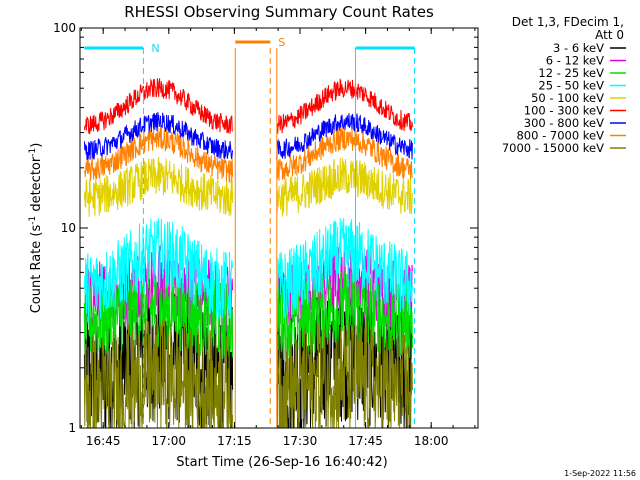 This screenshot has width=640, height=480. Describe the element at coordinates (571, 73) in the screenshot. I see `legend-entry-label: 12 - 25 keV` at that location.